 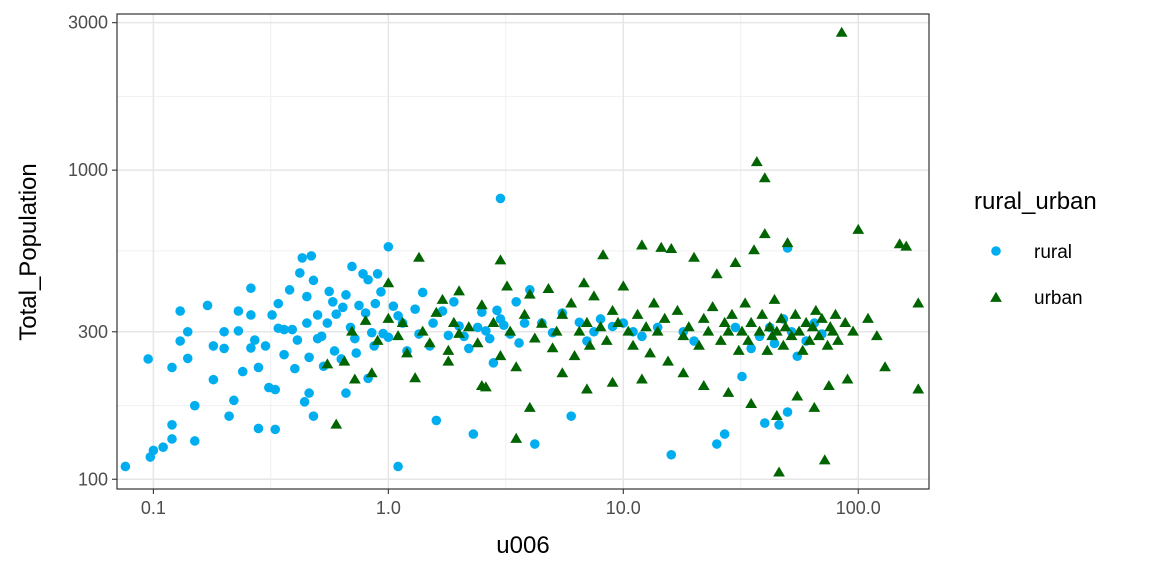 I want to click on legend-key-urban, so click(x=996, y=296).